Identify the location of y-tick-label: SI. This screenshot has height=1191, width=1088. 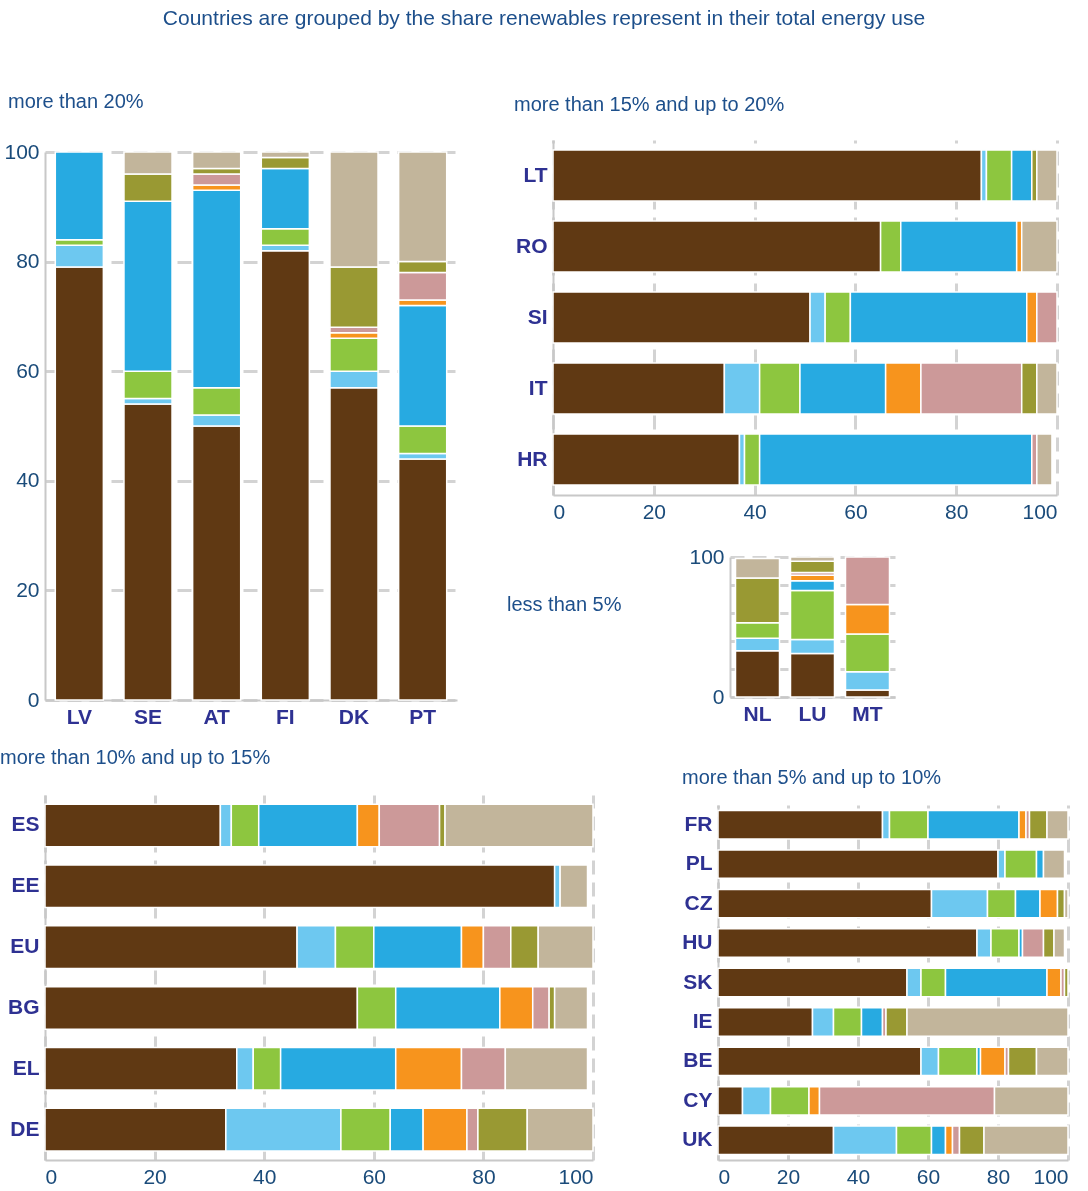
(537, 316).